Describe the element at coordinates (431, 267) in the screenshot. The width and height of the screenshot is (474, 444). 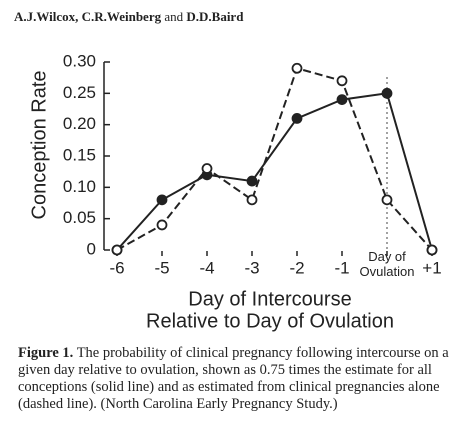
I see `x-tick-label: +1` at that location.